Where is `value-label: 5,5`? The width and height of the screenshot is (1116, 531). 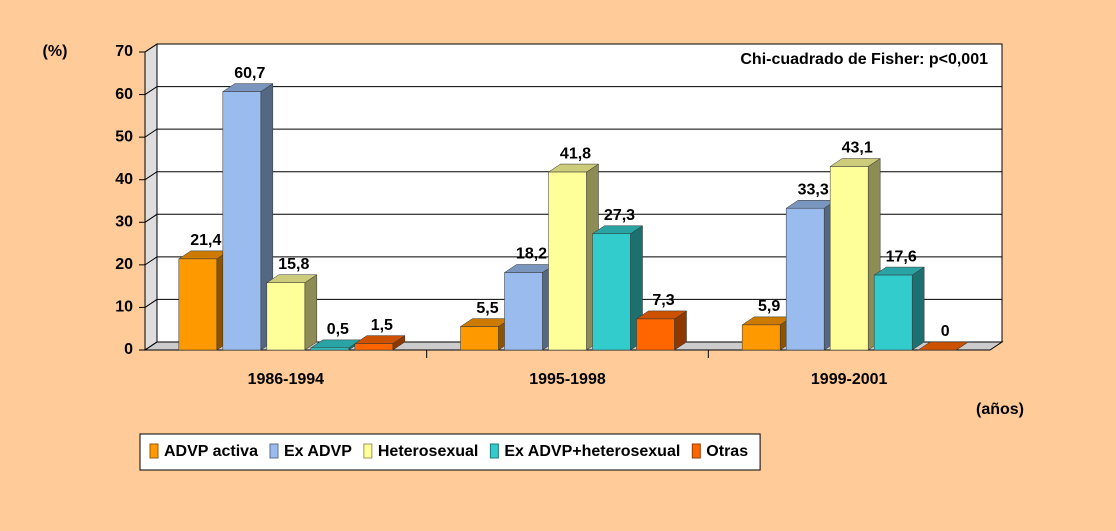
value-label: 5,5 is located at coordinates (487, 308).